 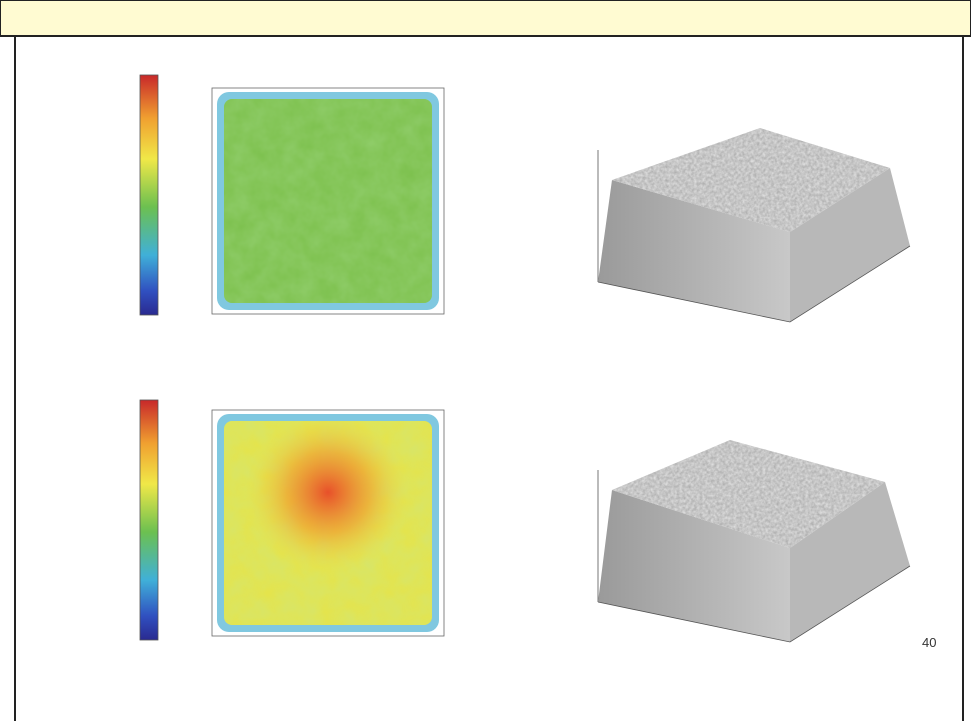 What do you see at coordinates (485, 18) in the screenshot?
I see `header-bar` at bounding box center [485, 18].